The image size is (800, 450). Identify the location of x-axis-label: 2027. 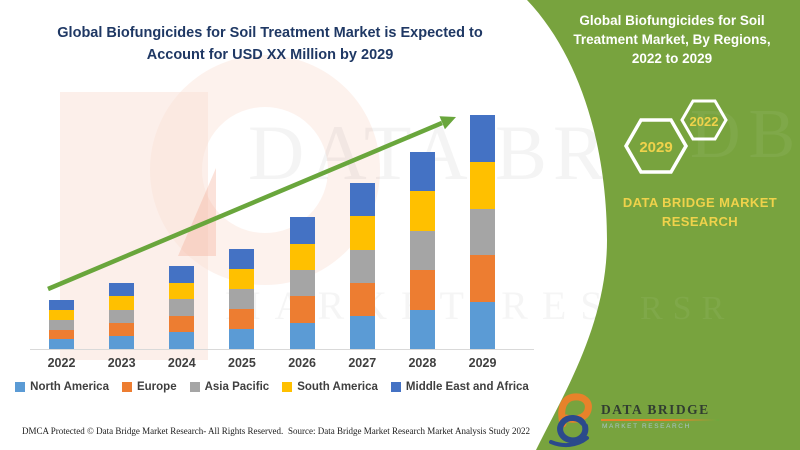
(362, 363).